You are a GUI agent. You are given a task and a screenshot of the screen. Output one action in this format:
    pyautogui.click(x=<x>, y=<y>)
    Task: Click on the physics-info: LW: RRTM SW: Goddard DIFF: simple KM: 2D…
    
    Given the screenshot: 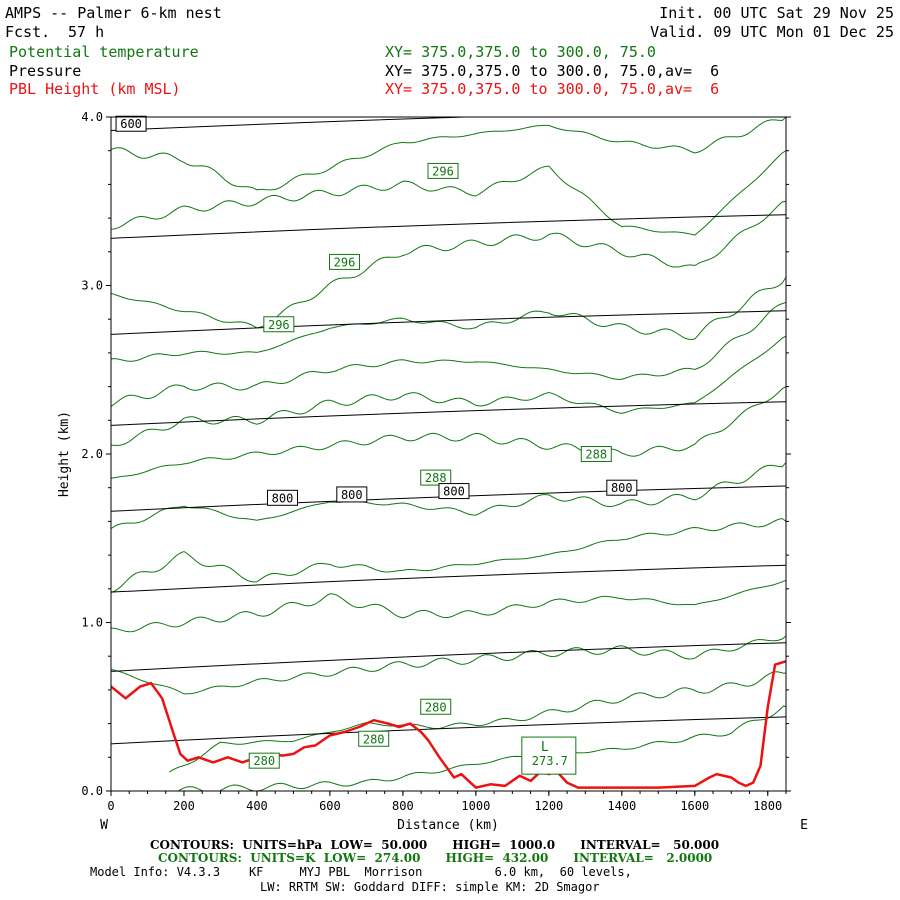 What is the action you would take?
    pyautogui.click(x=430, y=887)
    